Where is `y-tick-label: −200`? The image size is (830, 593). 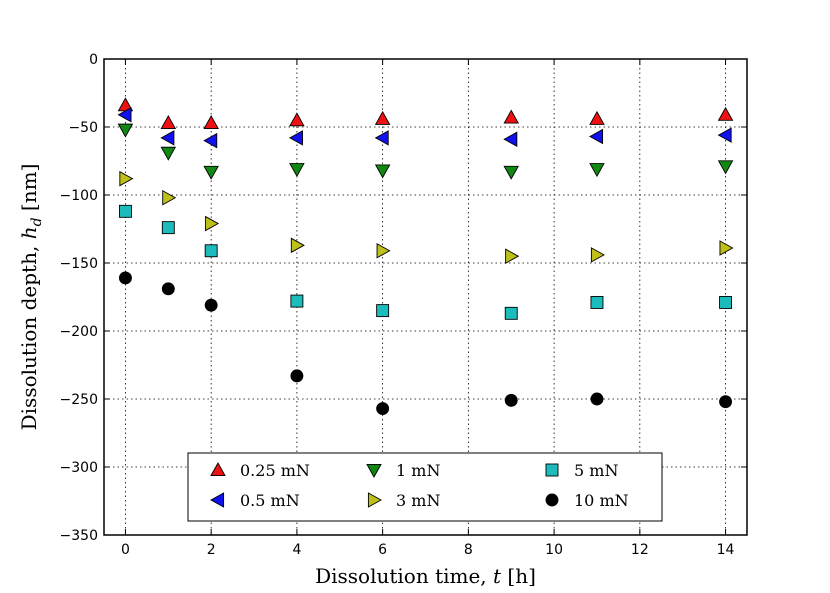 y-tick-label: −200 is located at coordinates (79, 332).